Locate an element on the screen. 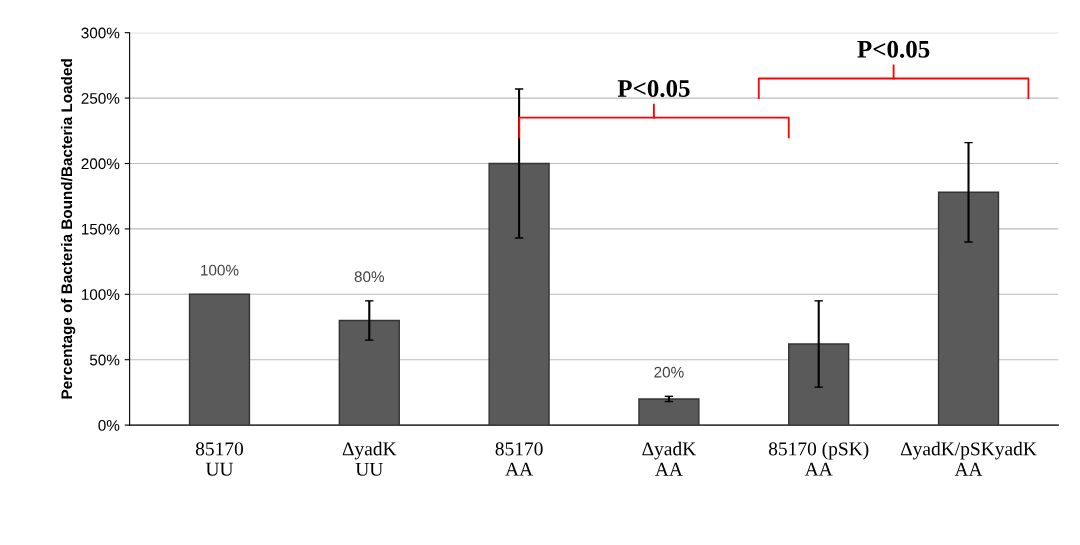  x-tick-label: 85170 (pSK) AA is located at coordinates (818, 458).